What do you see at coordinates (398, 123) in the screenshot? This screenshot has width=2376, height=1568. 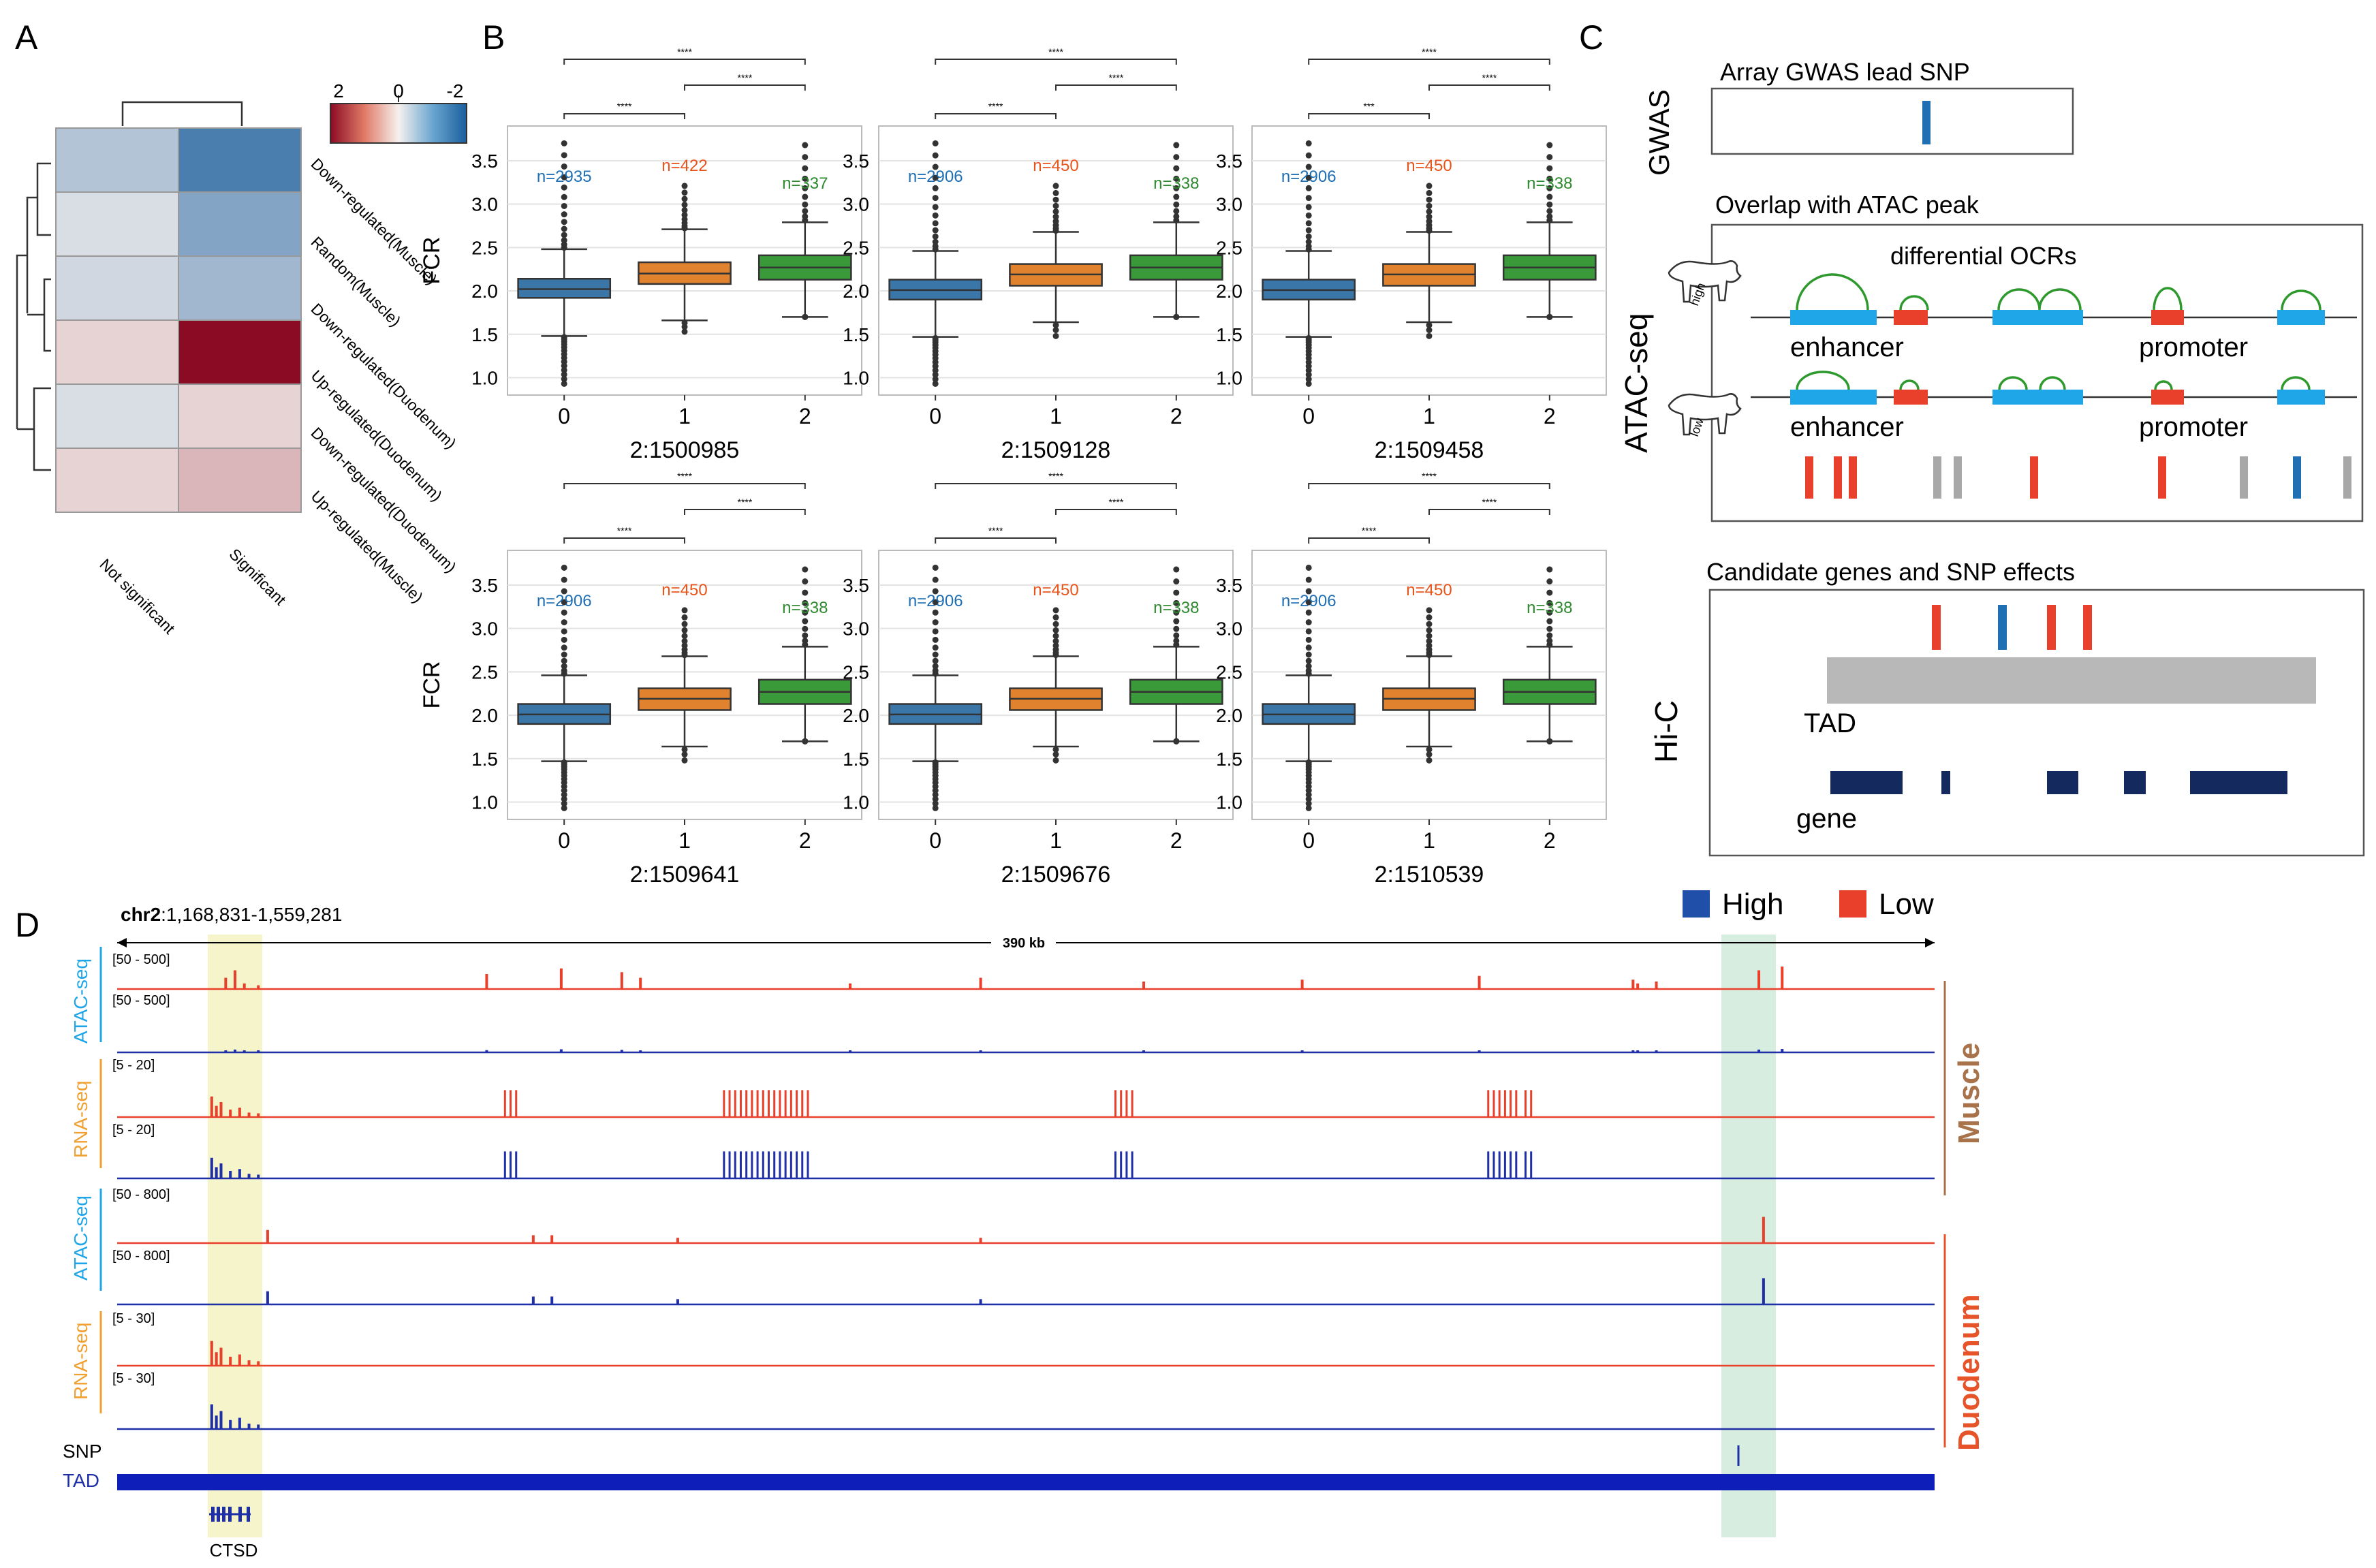 I see `colorbar` at bounding box center [398, 123].